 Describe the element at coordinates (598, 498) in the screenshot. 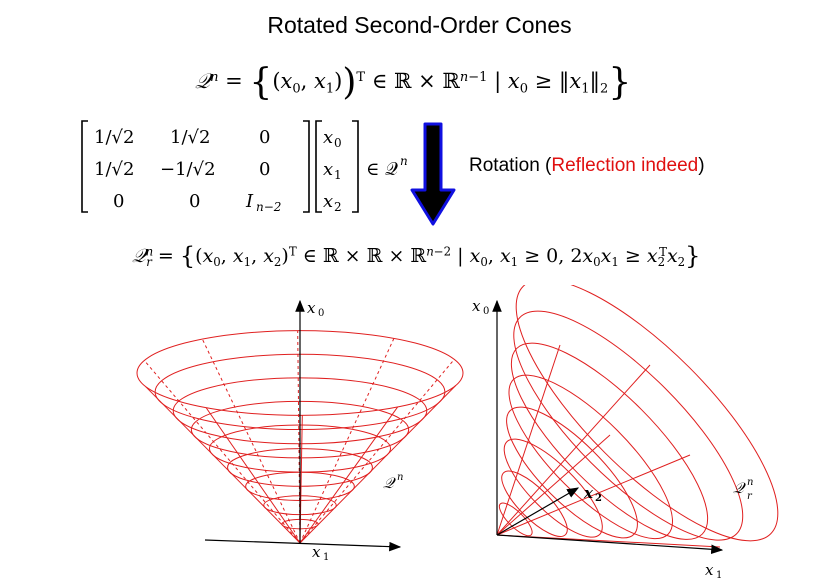

I see `svg-text: 2` at that location.